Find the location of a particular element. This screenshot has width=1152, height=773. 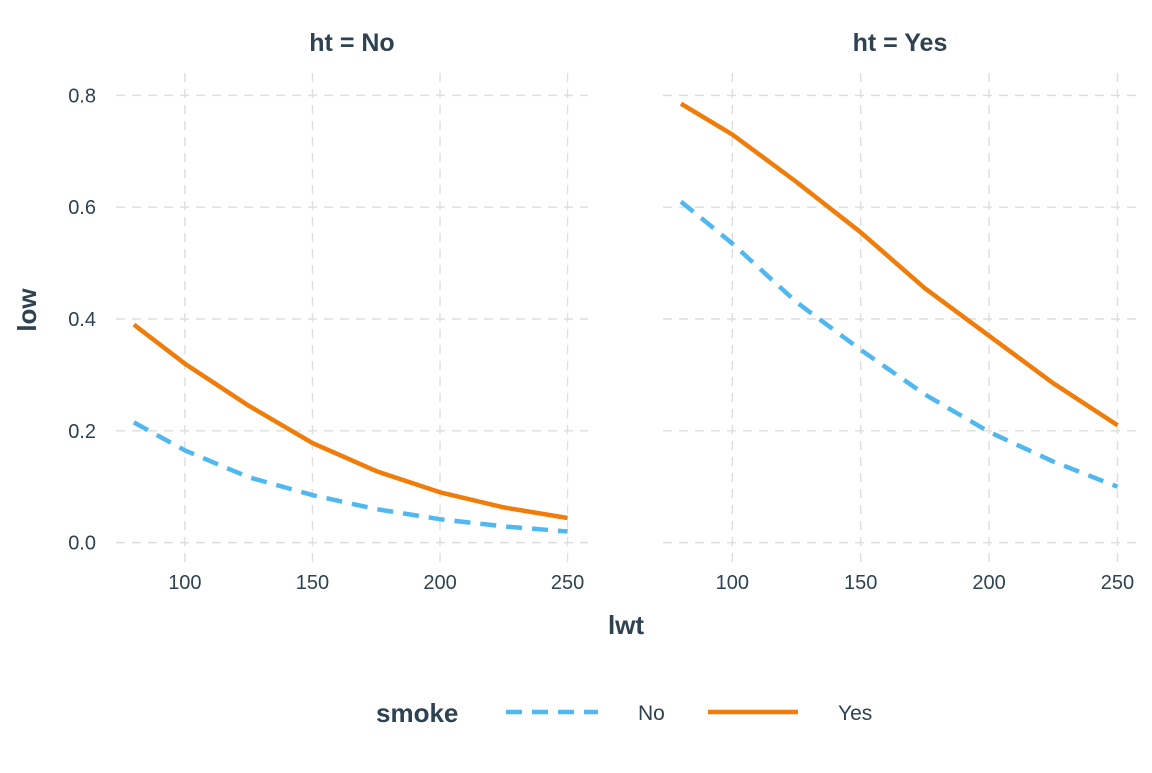

x-axis-label: lwt is located at coordinates (626, 625).